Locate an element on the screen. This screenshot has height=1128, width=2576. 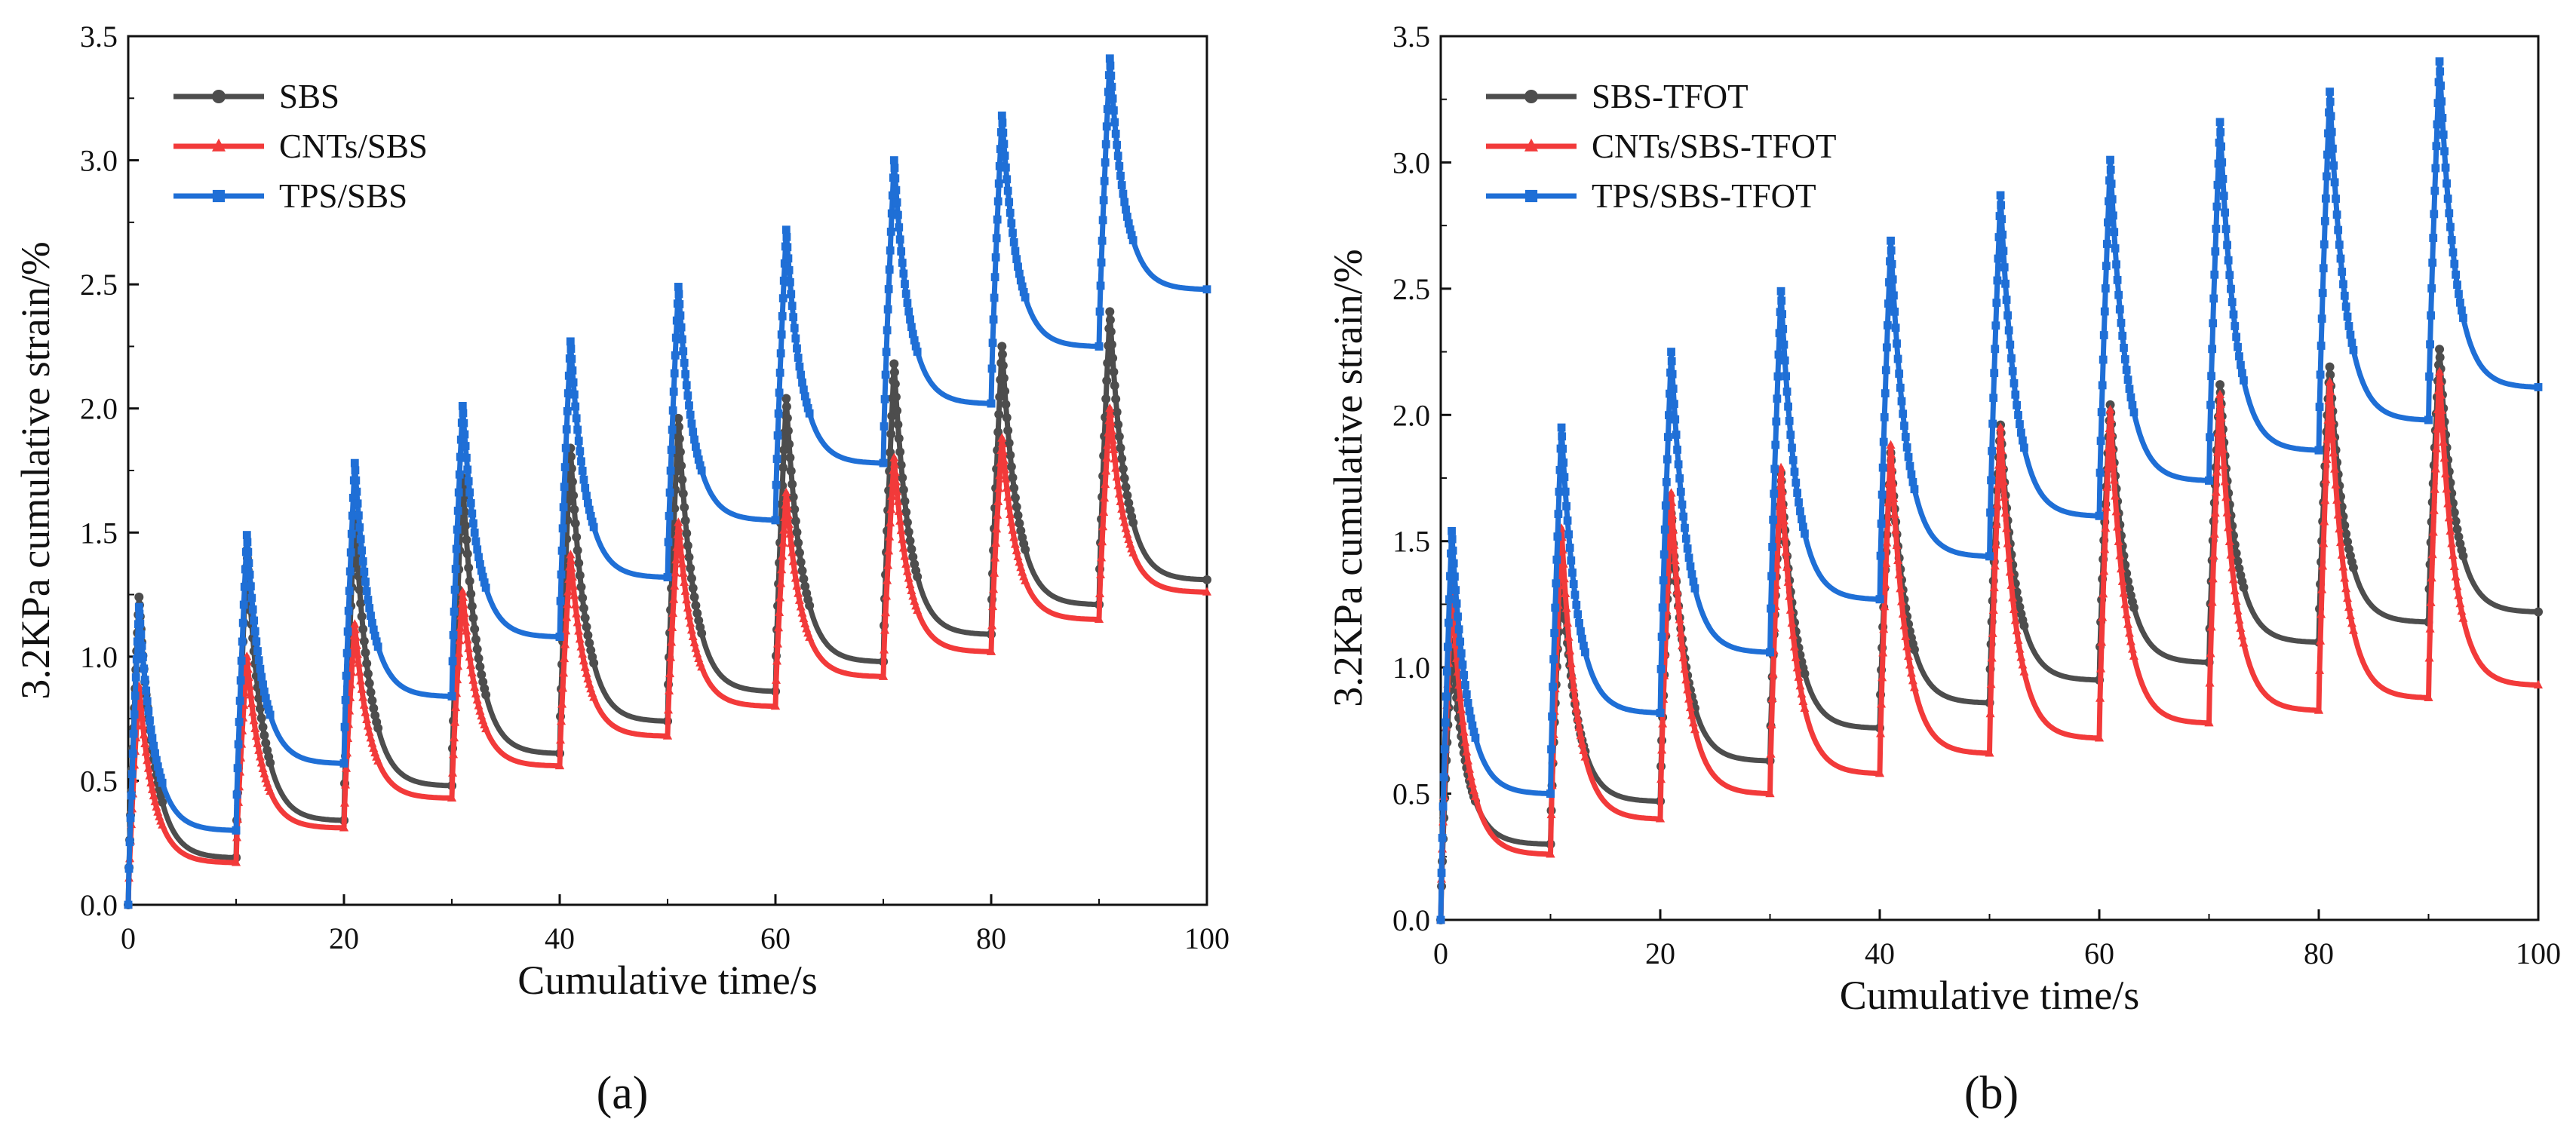
y-tick-label: 1.5 is located at coordinates (99, 533).